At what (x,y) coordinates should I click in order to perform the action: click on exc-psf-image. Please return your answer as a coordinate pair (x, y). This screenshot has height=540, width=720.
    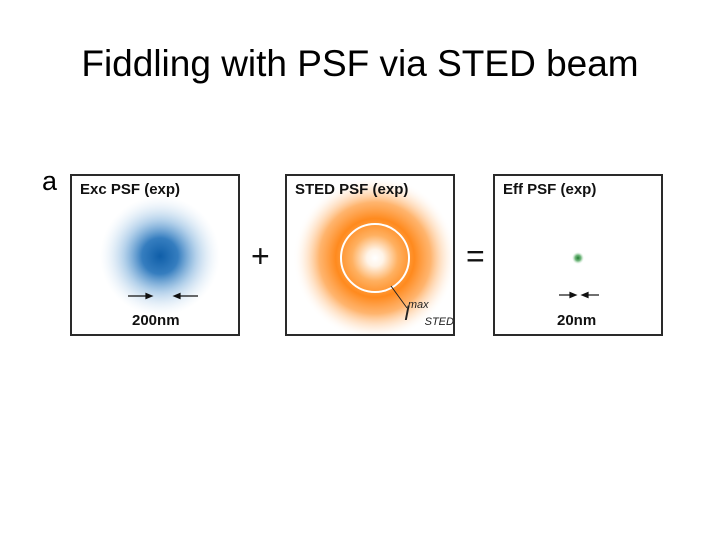
    Looking at the image, I should click on (160, 256).